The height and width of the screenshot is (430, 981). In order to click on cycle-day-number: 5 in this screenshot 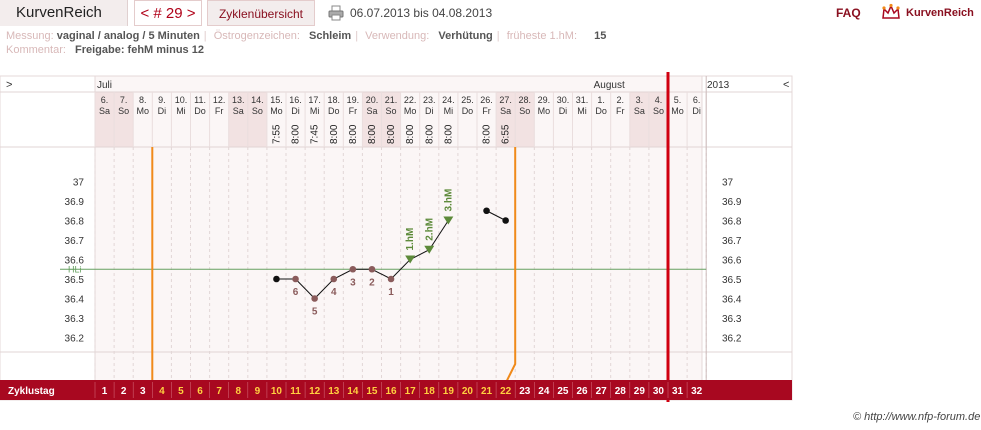, I will do `click(181, 391)`.